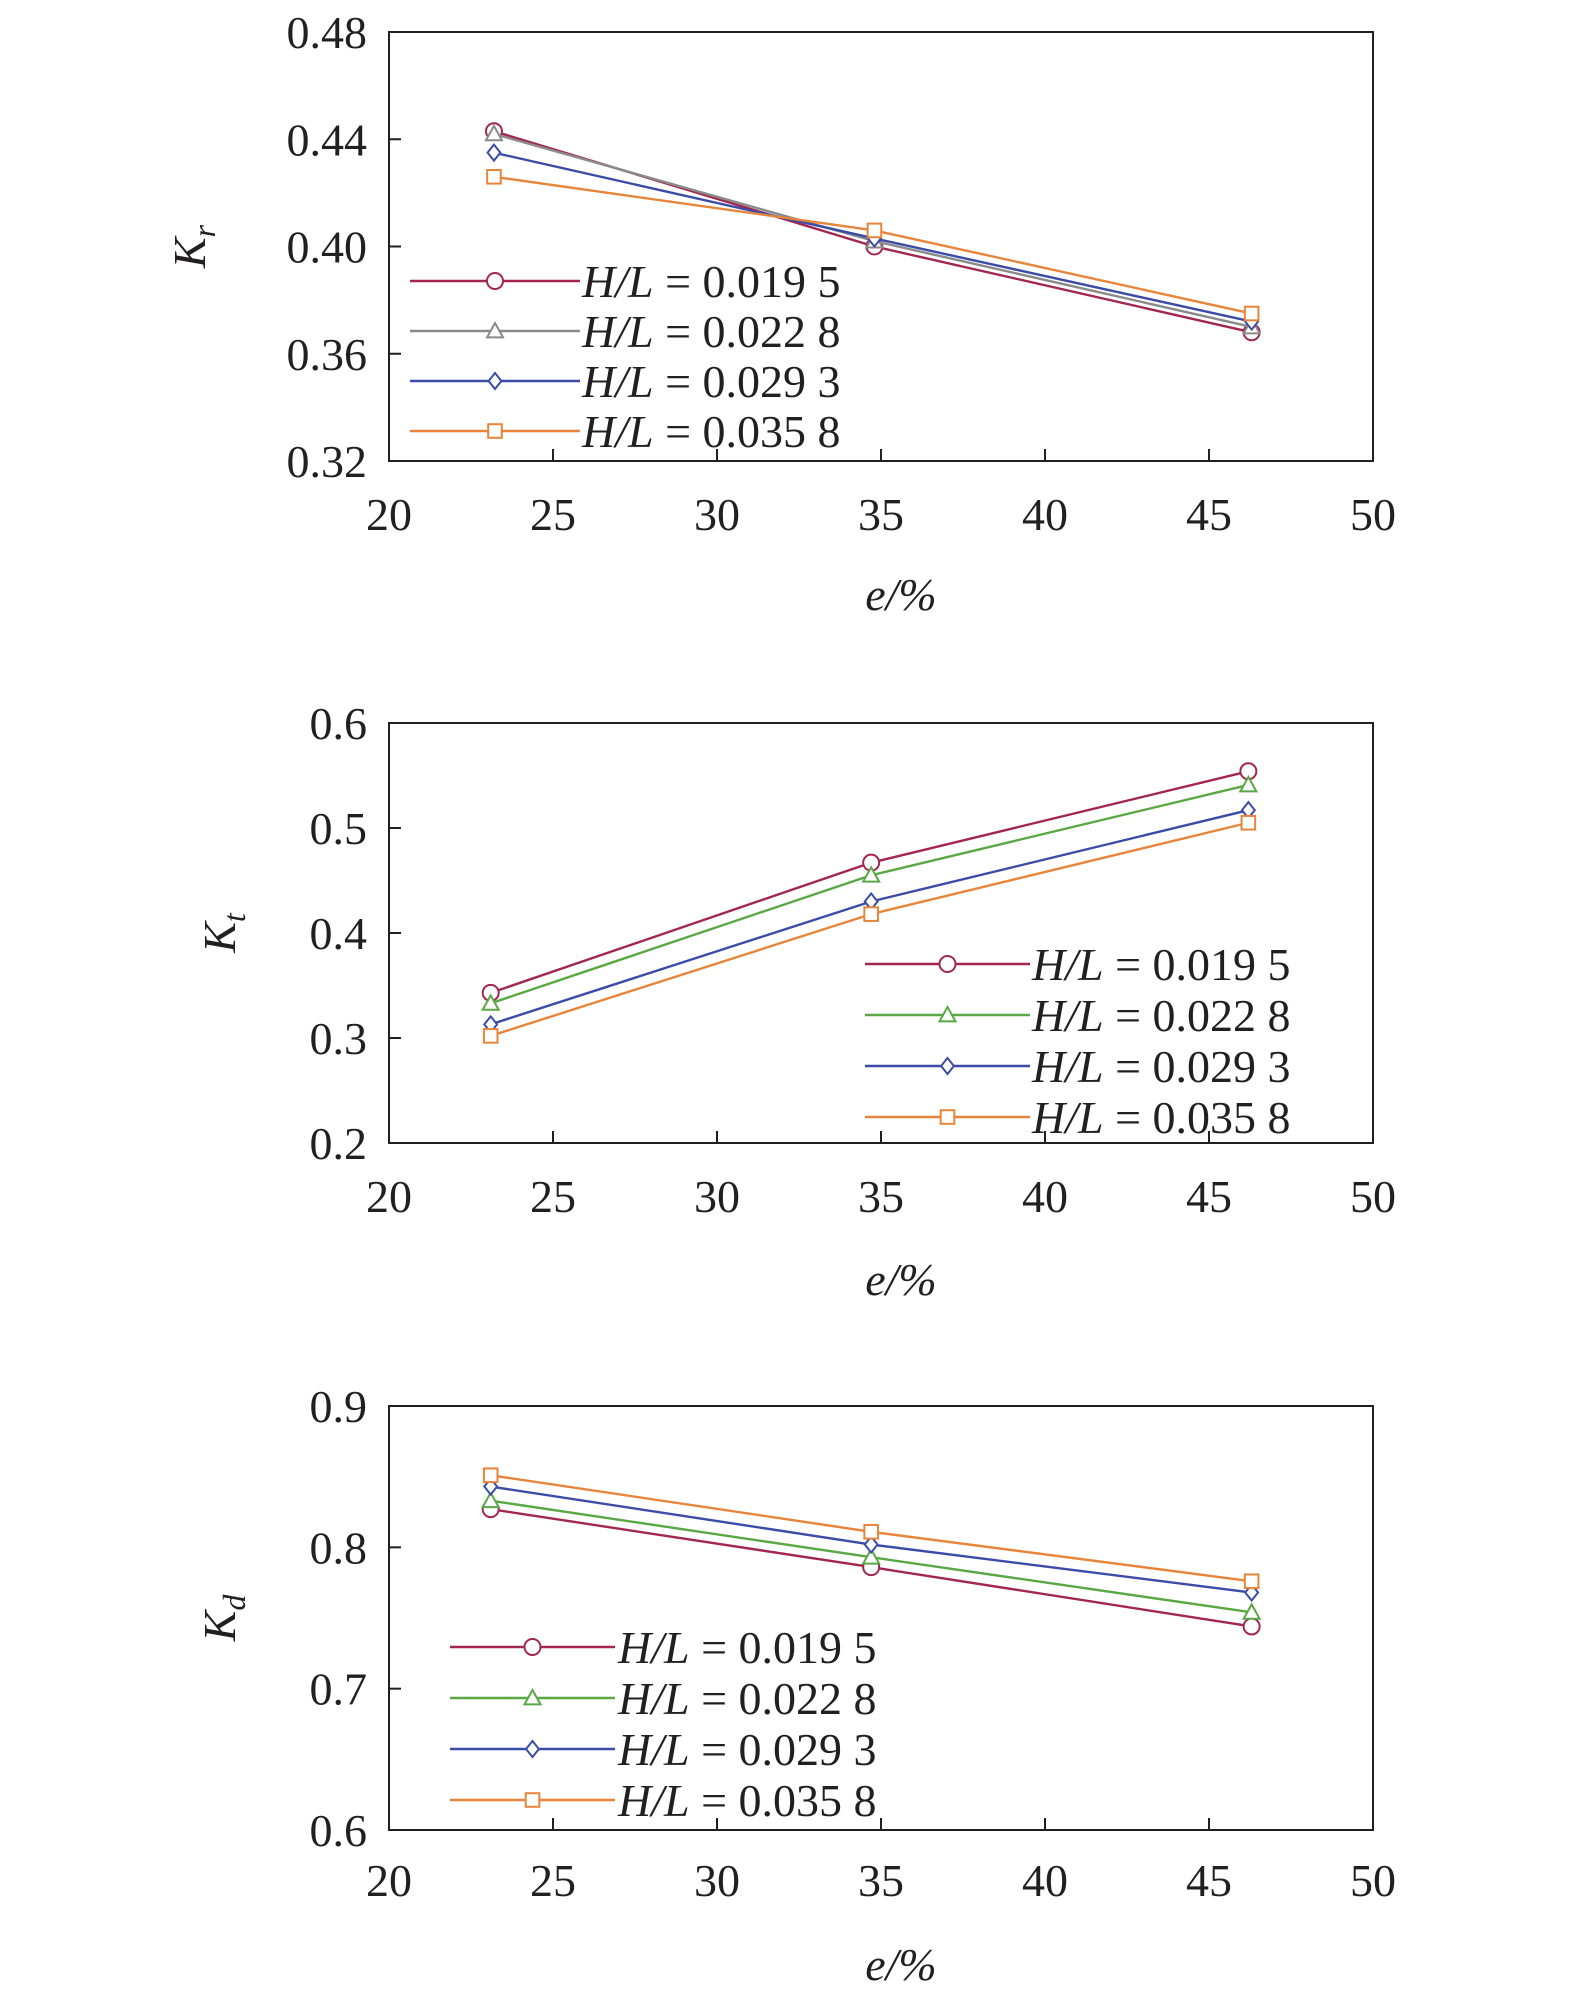 Image resolution: width=1575 pixels, height=1998 pixels. I want to click on y-tick-label: 0.32, so click(327, 461).